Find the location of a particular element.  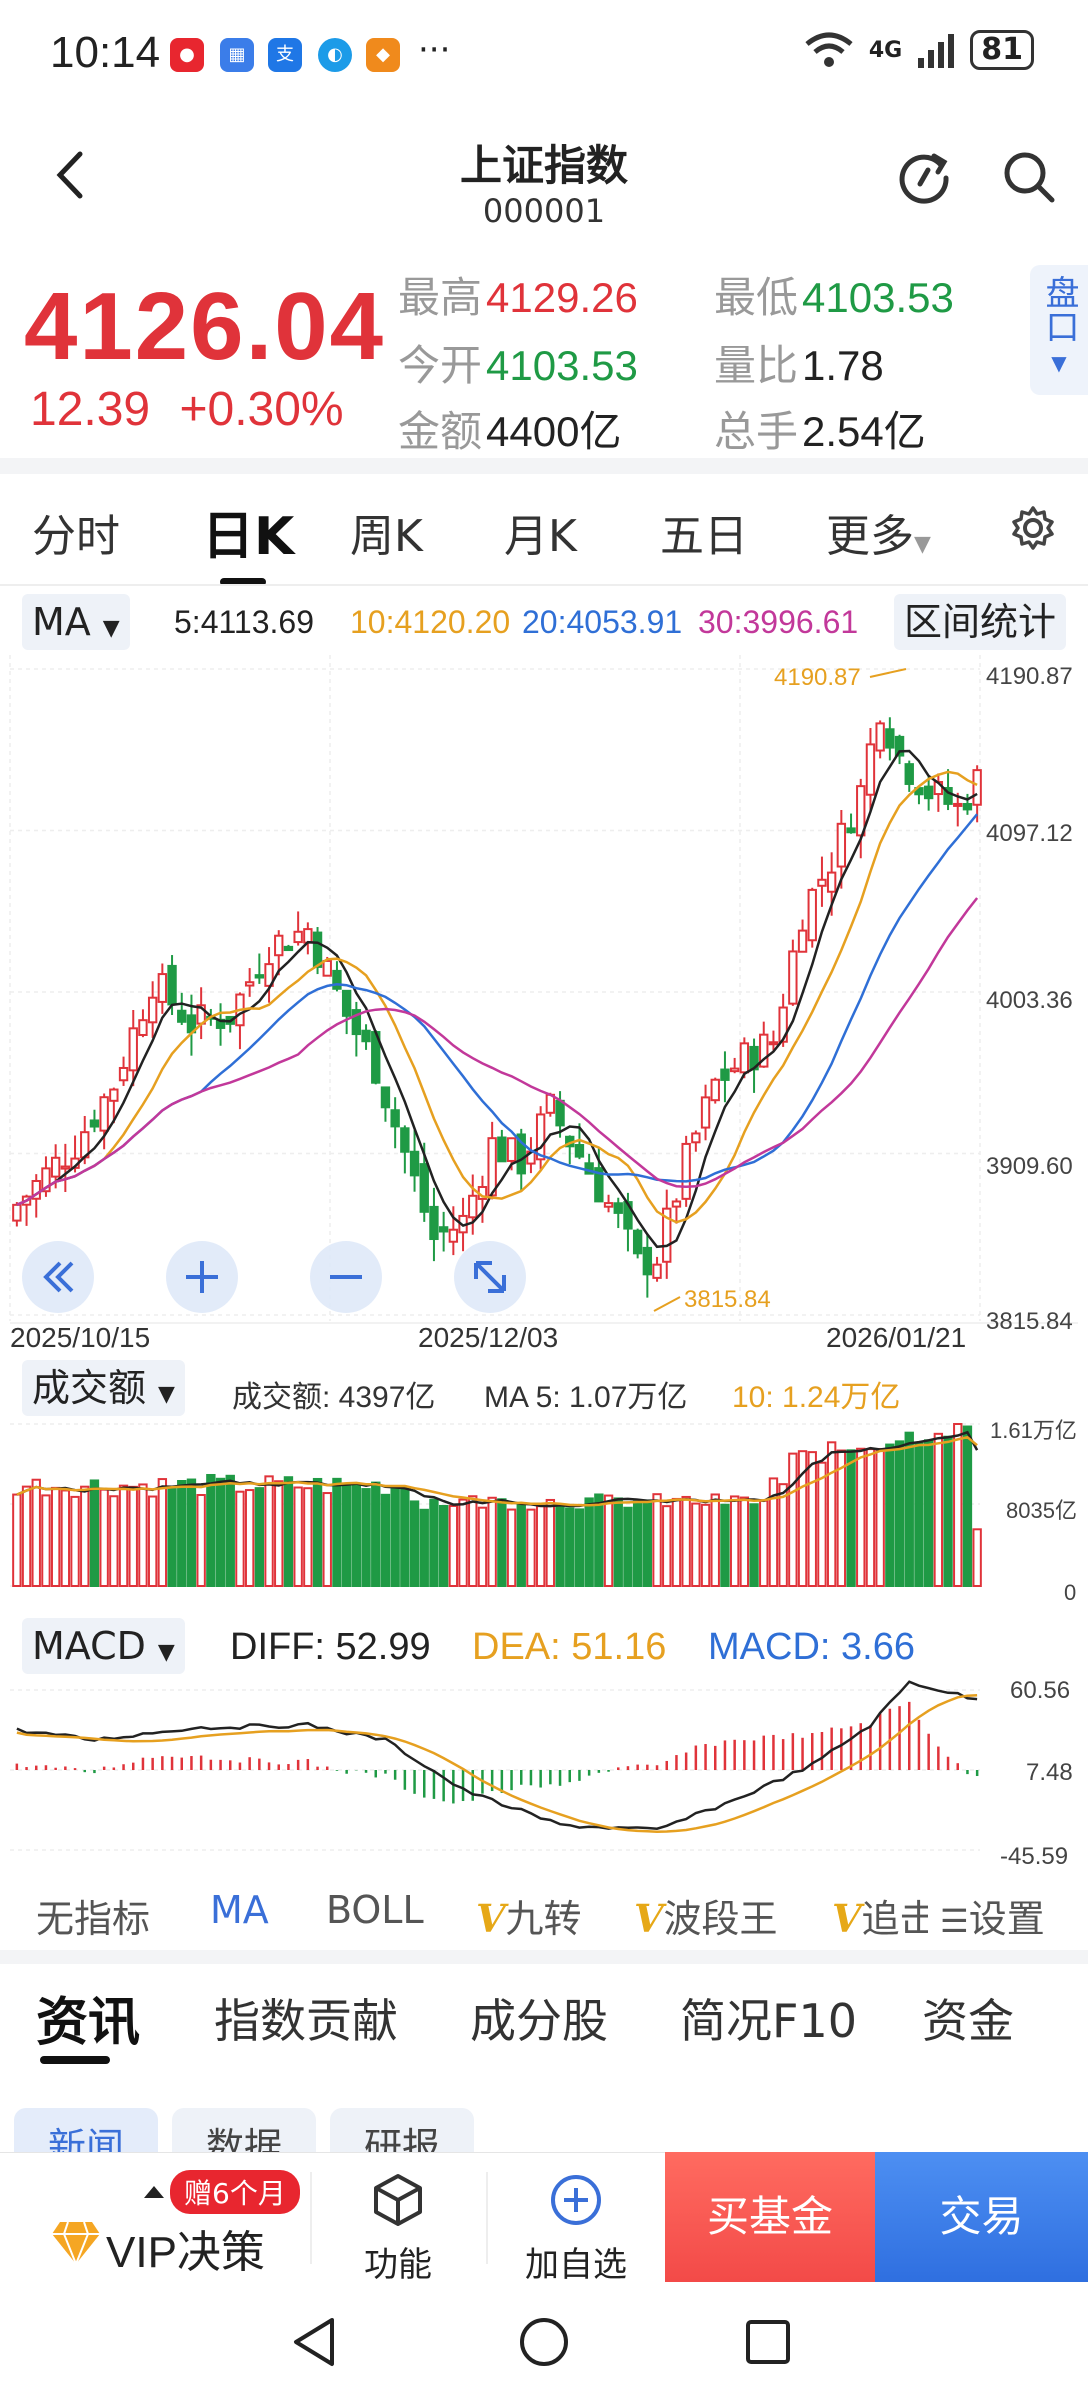

tab-constituents: 成分股 is located at coordinates (539, 2021).